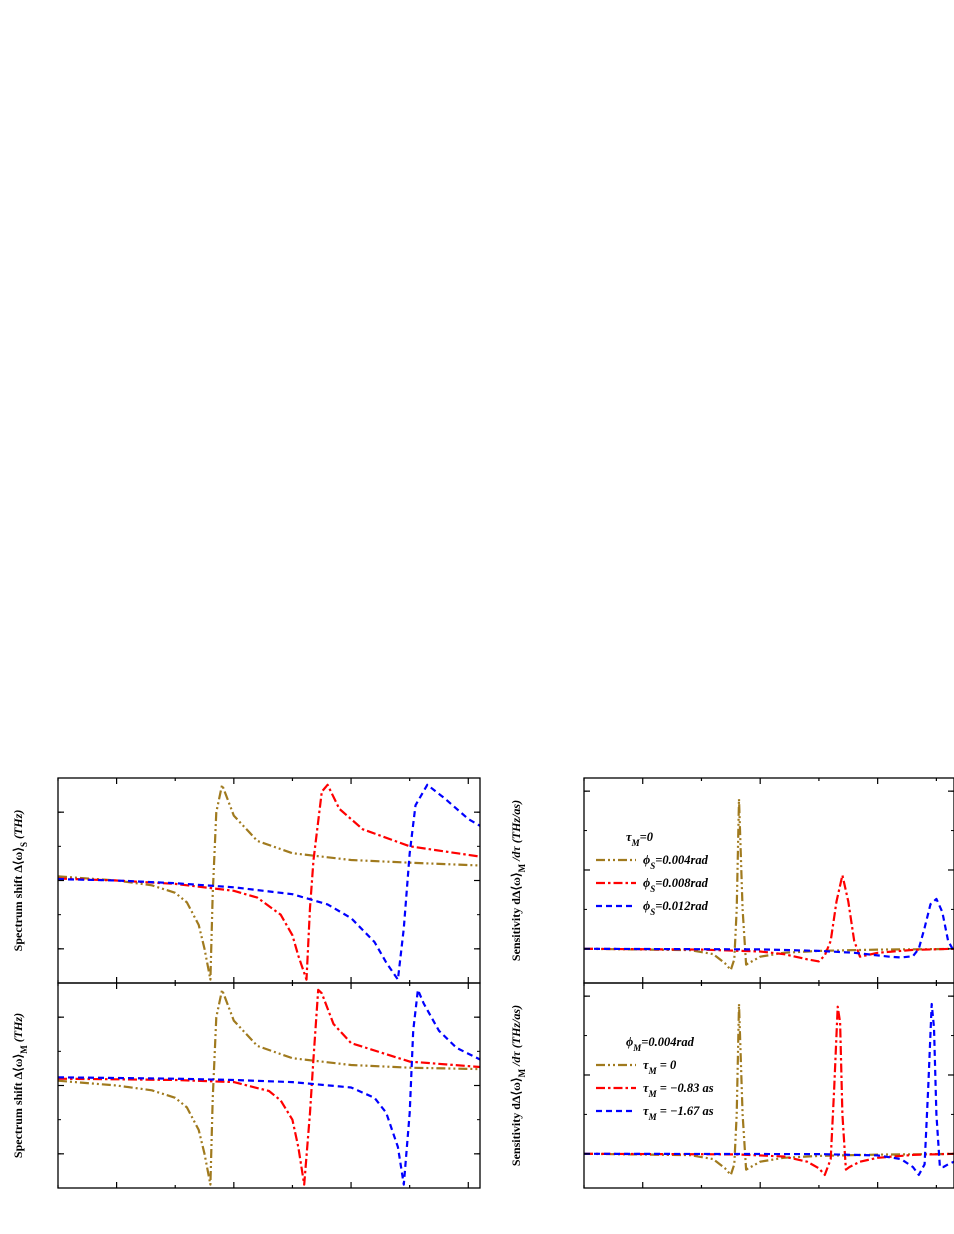 The width and height of the screenshot is (954, 1234). I want to click on series-line-a-blue, so click(269, 882).